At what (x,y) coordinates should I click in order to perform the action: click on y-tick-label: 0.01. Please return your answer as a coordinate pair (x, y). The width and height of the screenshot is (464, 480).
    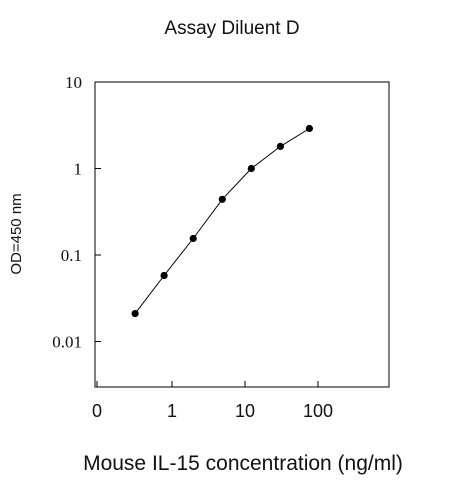
    Looking at the image, I should click on (67, 342).